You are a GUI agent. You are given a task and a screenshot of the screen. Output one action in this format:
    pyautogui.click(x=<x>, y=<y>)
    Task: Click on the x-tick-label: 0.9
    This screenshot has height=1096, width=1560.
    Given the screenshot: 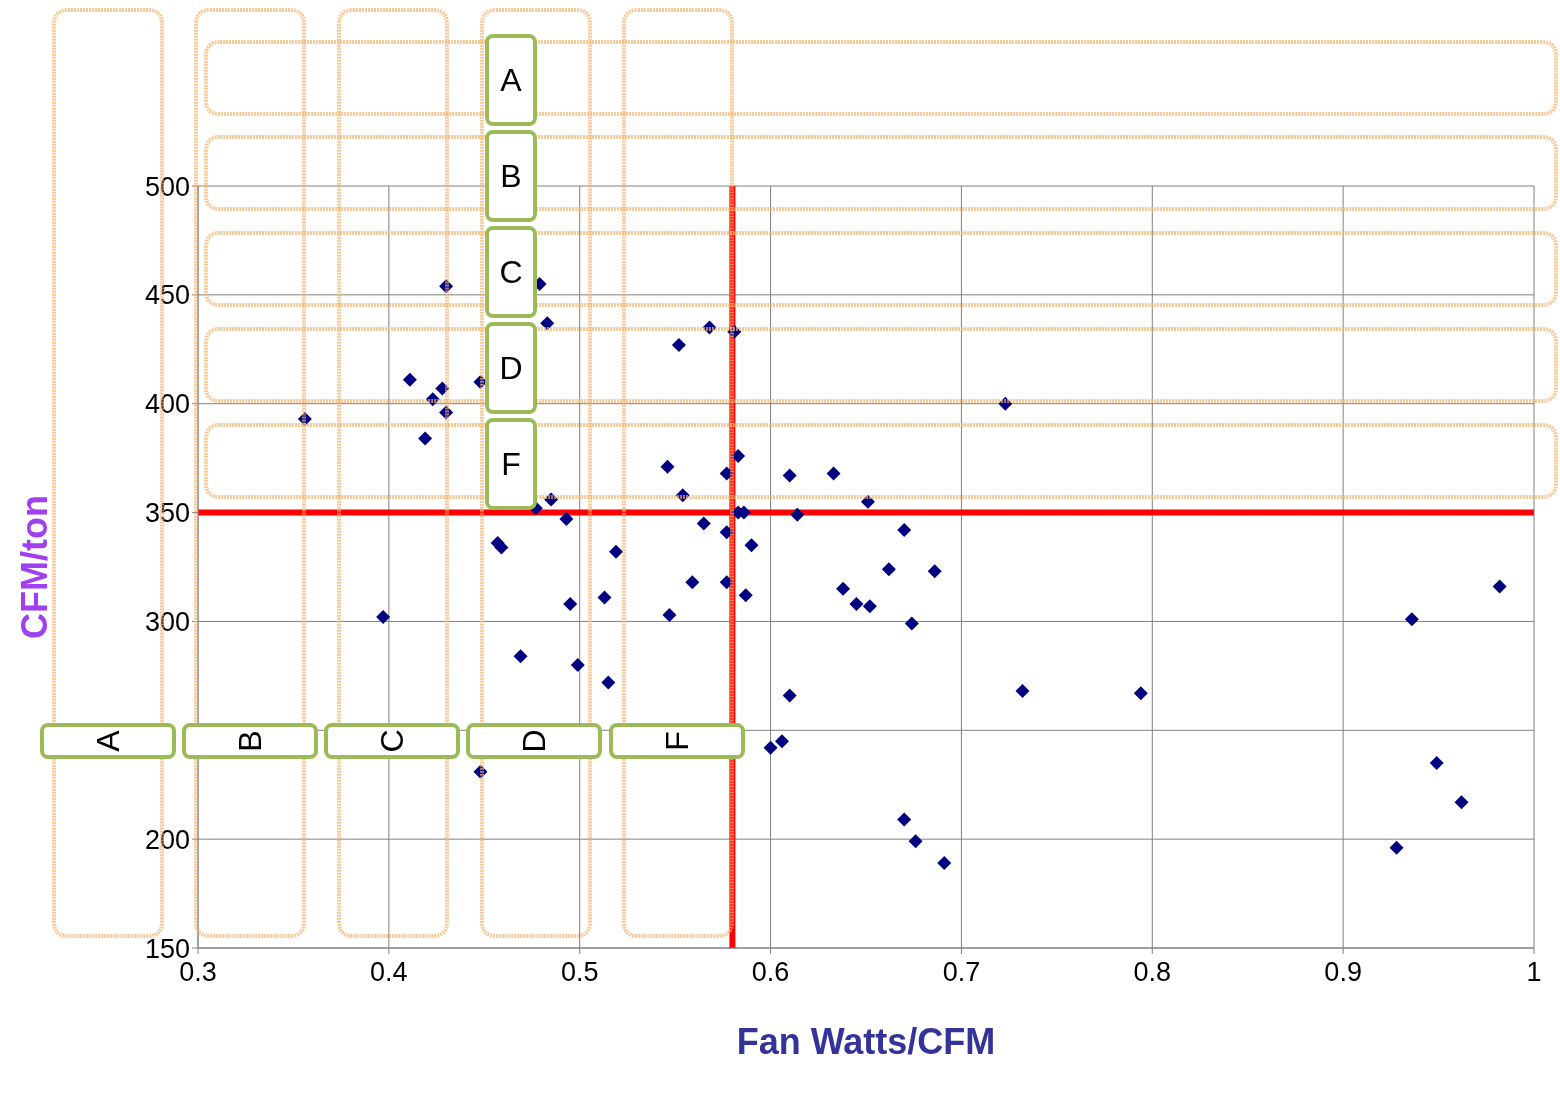 What is the action you would take?
    pyautogui.click(x=1343, y=972)
    